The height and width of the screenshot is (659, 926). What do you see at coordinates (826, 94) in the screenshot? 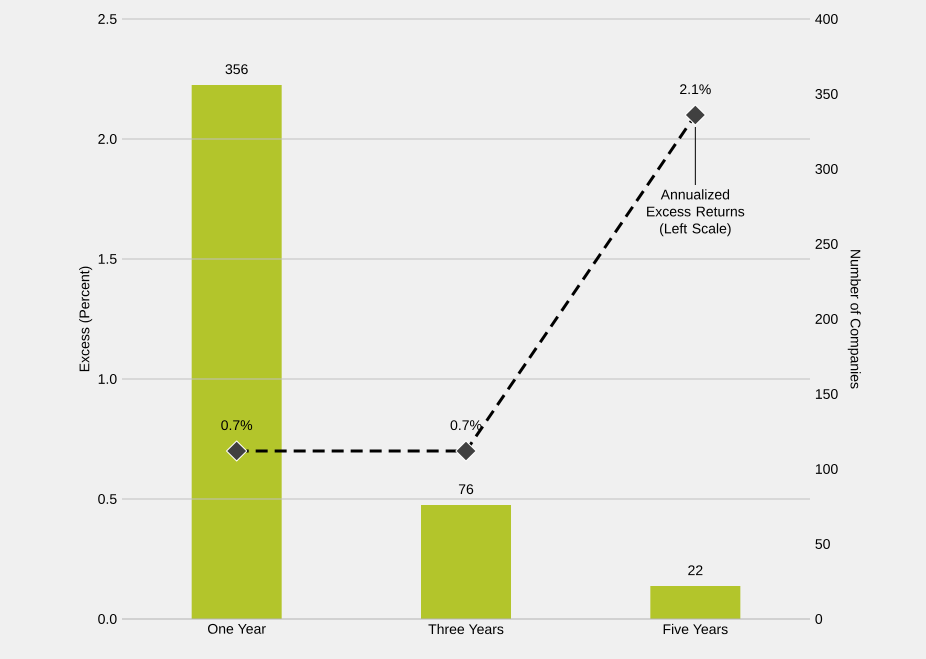
I see `y2-tick-label: 350` at bounding box center [826, 94].